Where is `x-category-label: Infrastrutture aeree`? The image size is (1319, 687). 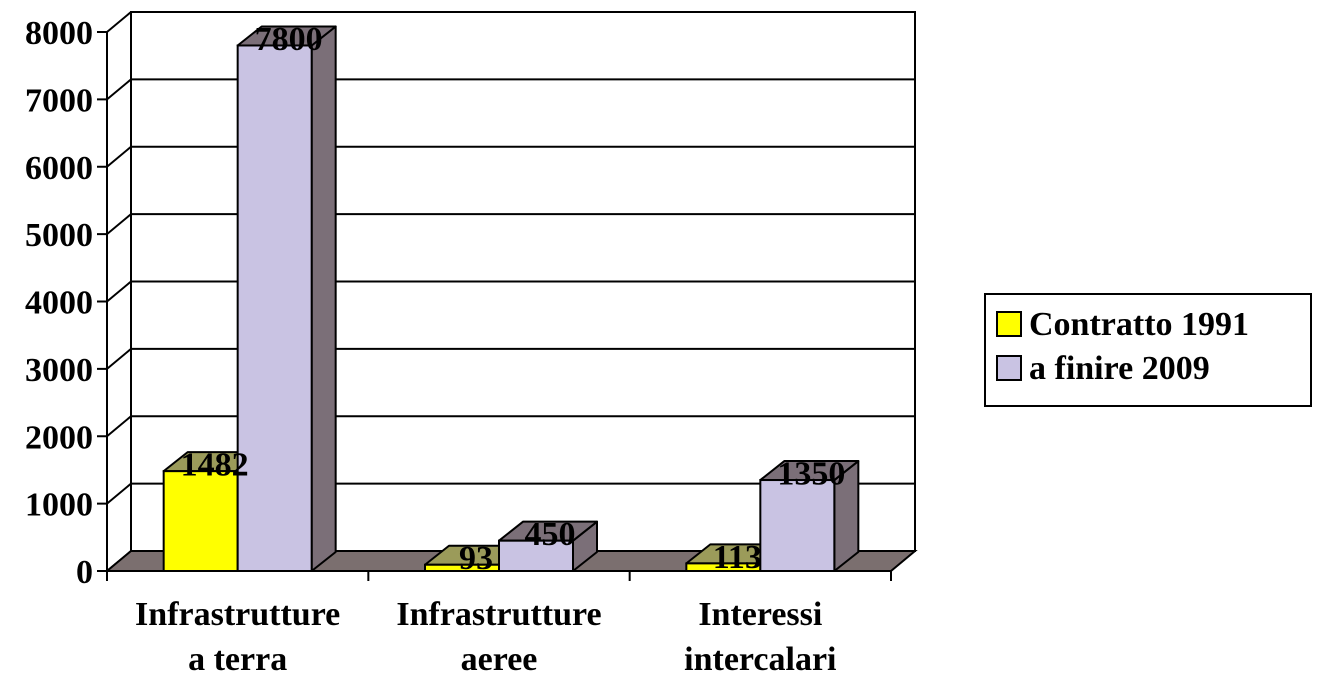
x-category-label: Infrastrutture aeree is located at coordinates (498, 637).